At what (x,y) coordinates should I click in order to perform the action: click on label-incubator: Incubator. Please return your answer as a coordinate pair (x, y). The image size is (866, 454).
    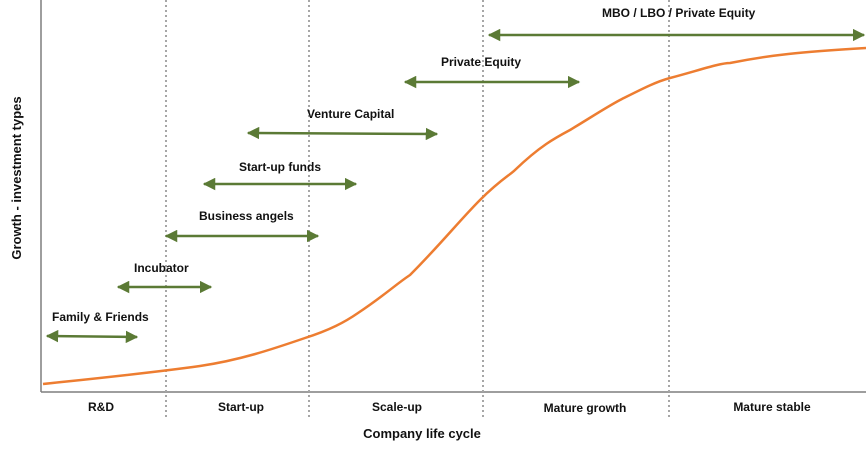
    Looking at the image, I should click on (161, 268).